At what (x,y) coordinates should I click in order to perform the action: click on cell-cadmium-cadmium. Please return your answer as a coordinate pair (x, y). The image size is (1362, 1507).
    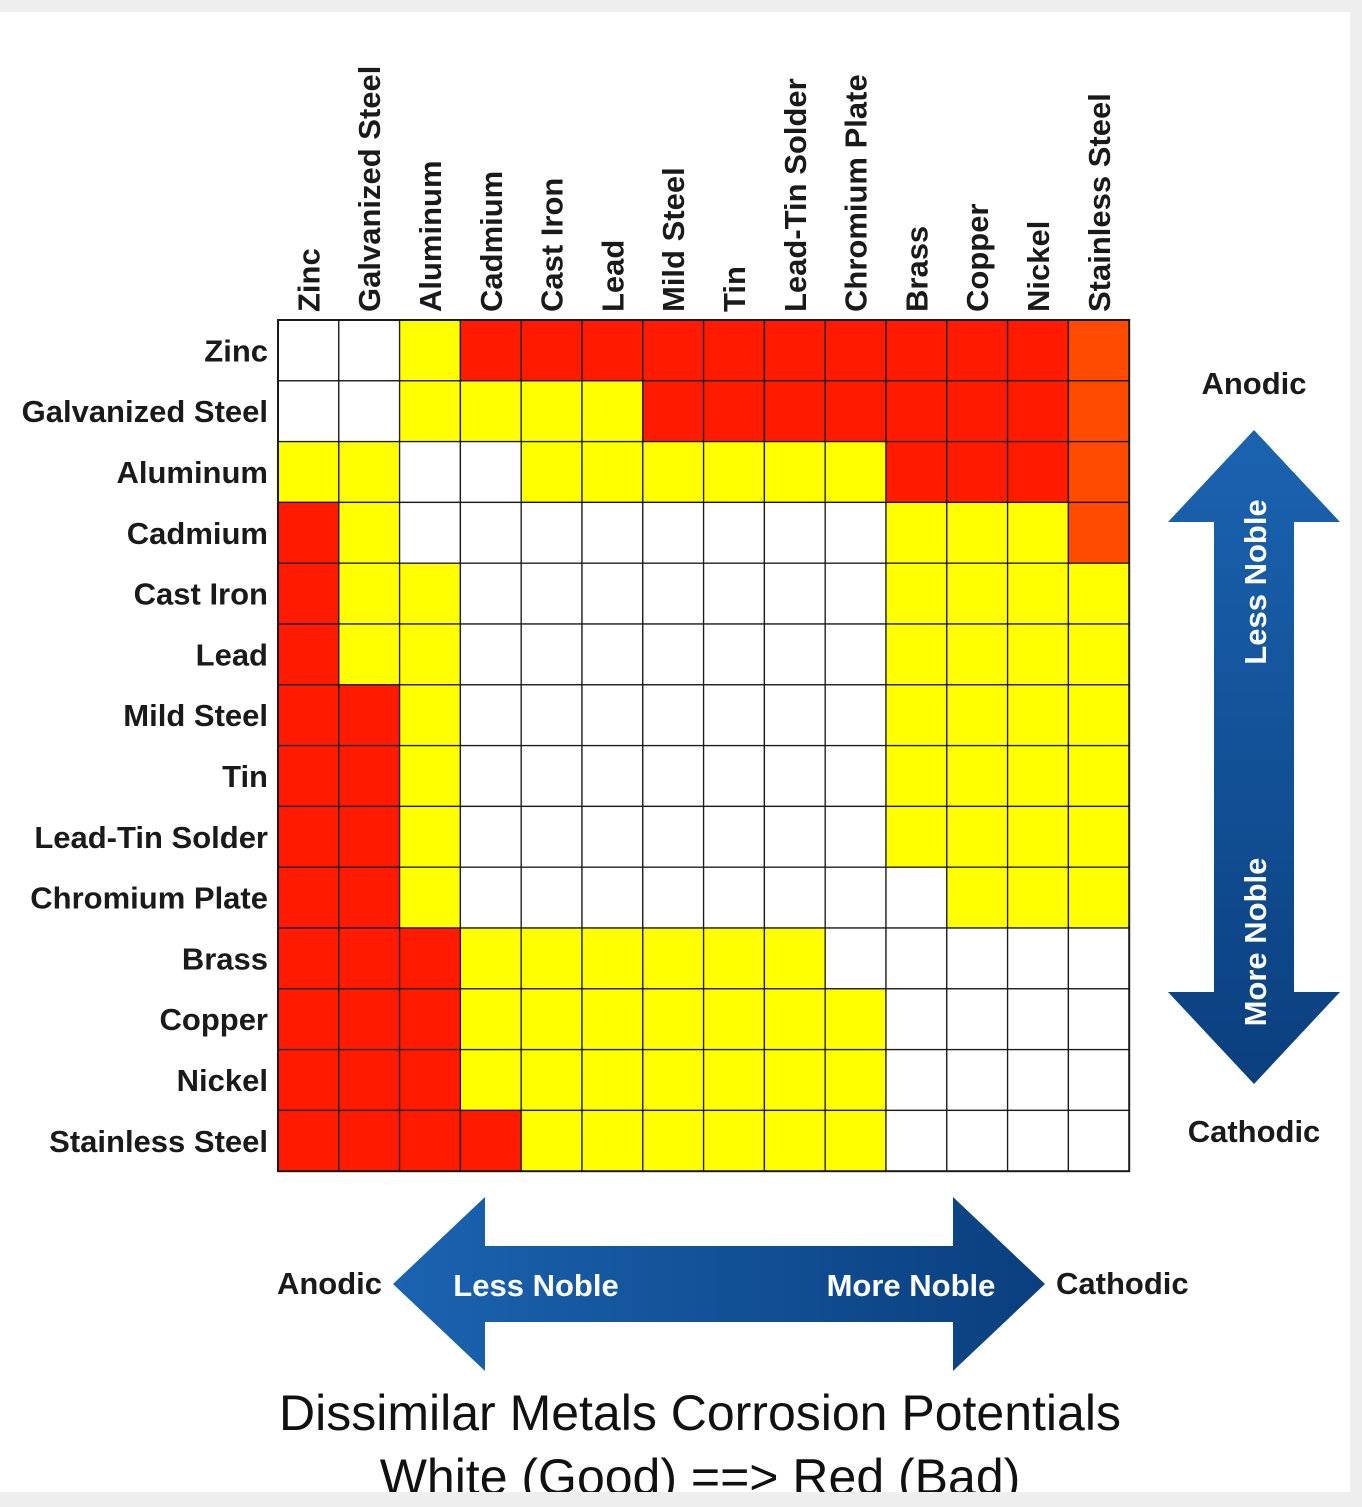
    Looking at the image, I should click on (490, 532).